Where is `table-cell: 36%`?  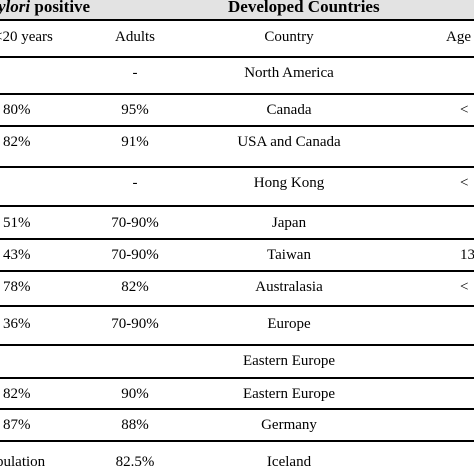
table-cell: 36% is located at coordinates (17, 324).